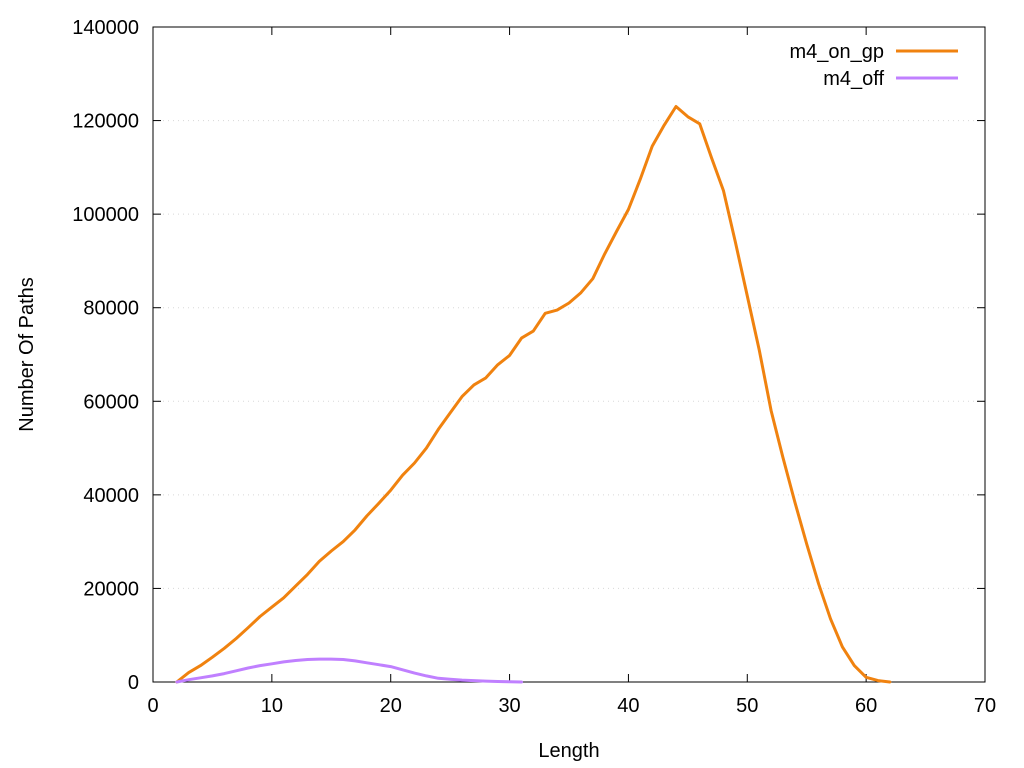 Image resolution: width=1024 pixels, height=768 pixels. What do you see at coordinates (111, 402) in the screenshot?
I see `y-tick-label: 60000` at bounding box center [111, 402].